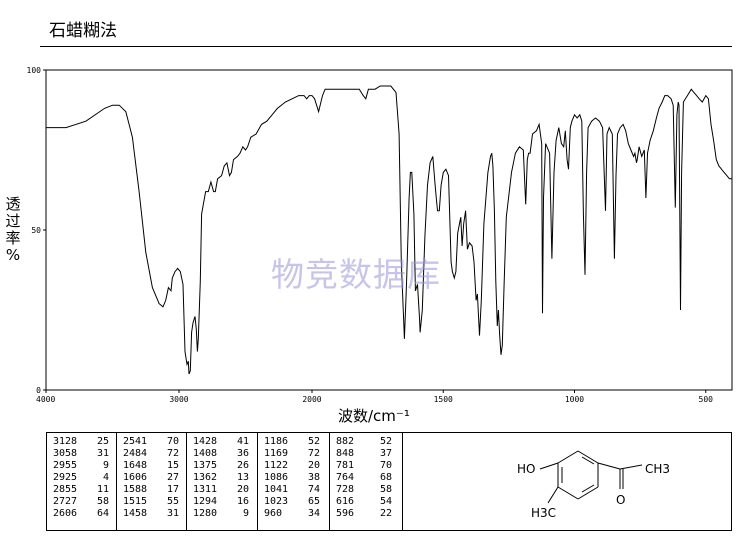 The image size is (737, 539). Describe the element at coordinates (151, 502) in the screenshot. I see `peak-row: 1515 55` at that location.